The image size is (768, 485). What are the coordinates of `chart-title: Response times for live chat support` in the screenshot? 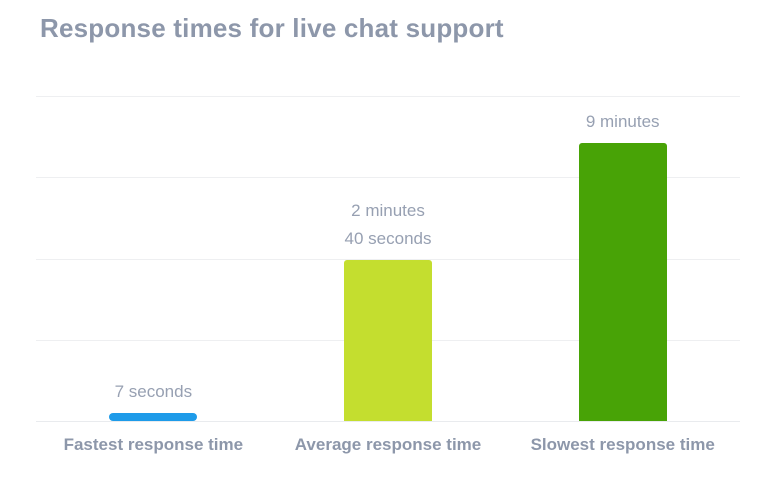 It's located at (272, 28).